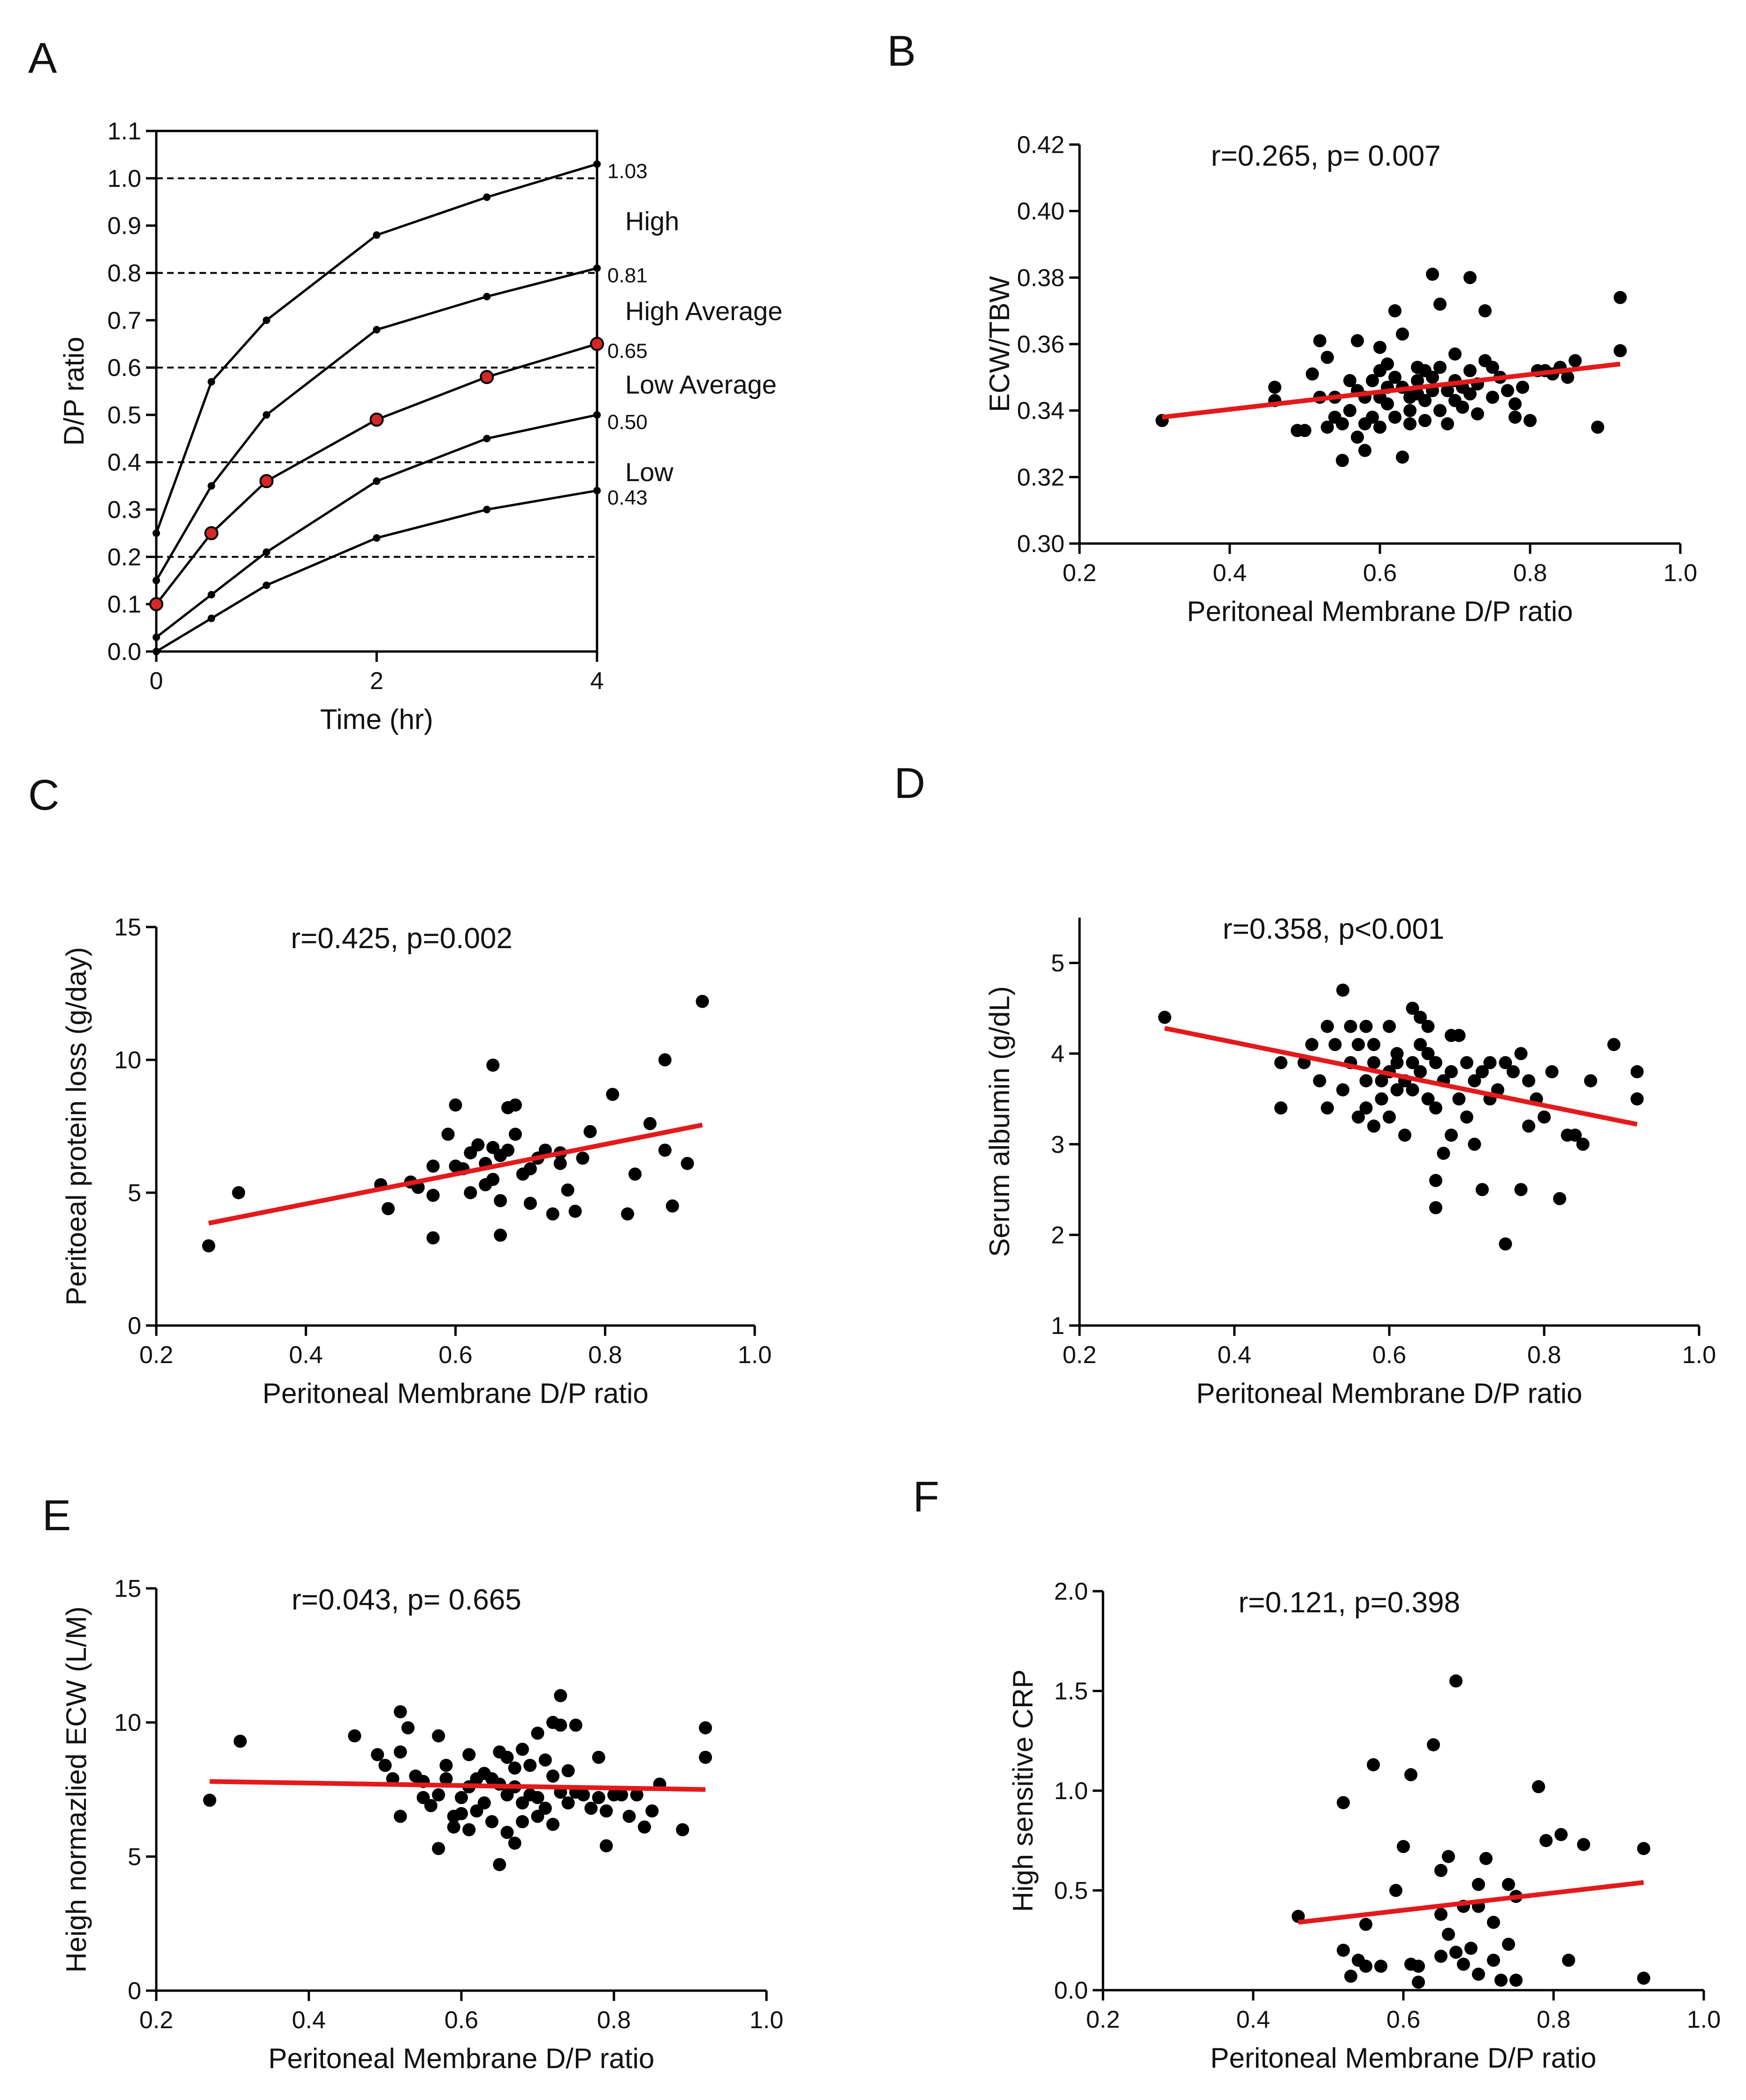 The width and height of the screenshot is (1746, 2100). Describe the element at coordinates (376, 681) in the screenshot. I see `x-tick-label: 2` at that location.